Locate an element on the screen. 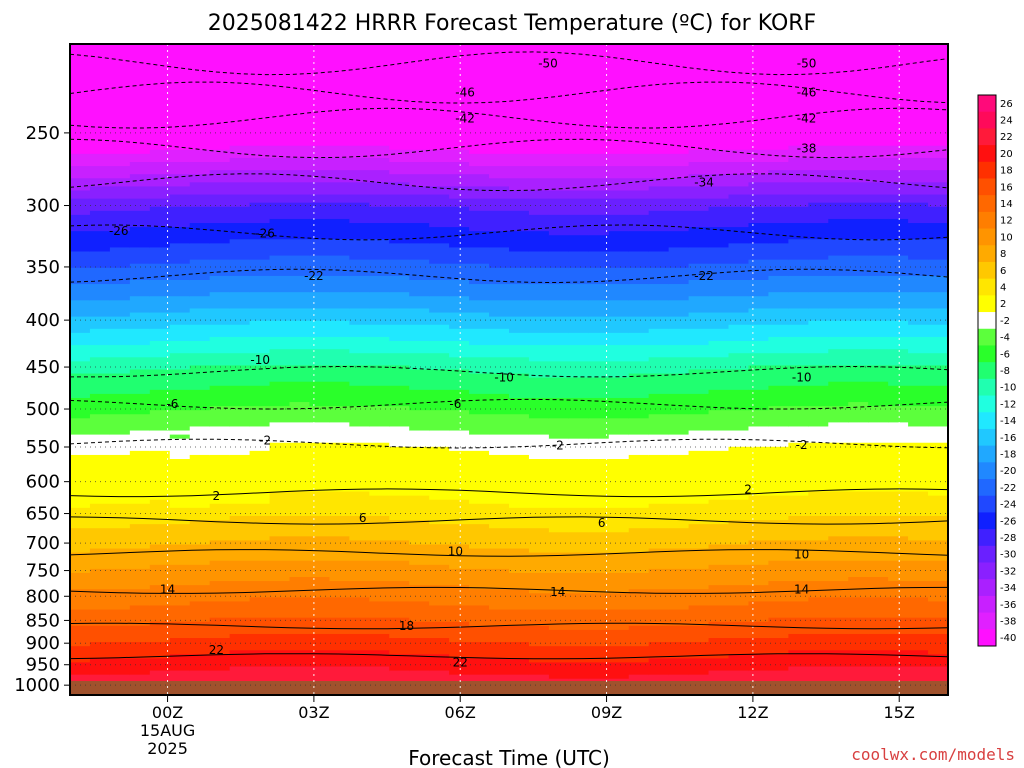  isotherm-label: -2 is located at coordinates (265, 440).